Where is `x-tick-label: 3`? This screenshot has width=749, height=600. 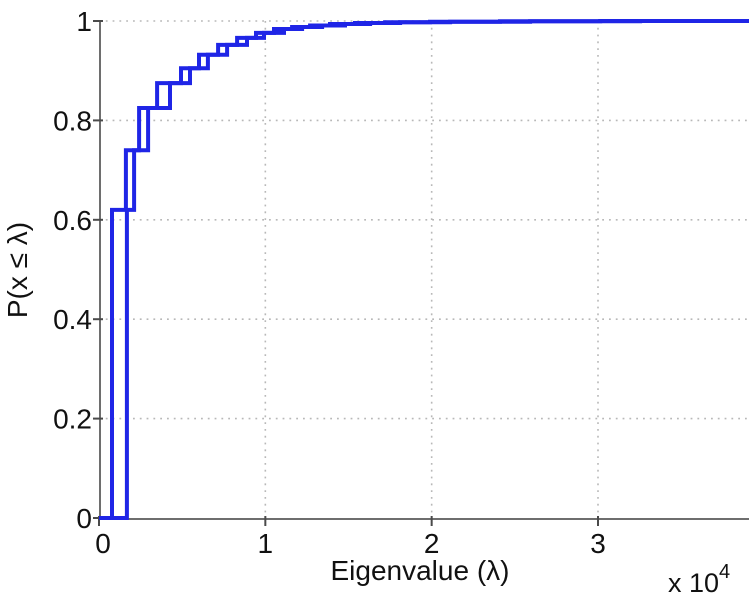
x-tick-label: 3 is located at coordinates (598, 543).